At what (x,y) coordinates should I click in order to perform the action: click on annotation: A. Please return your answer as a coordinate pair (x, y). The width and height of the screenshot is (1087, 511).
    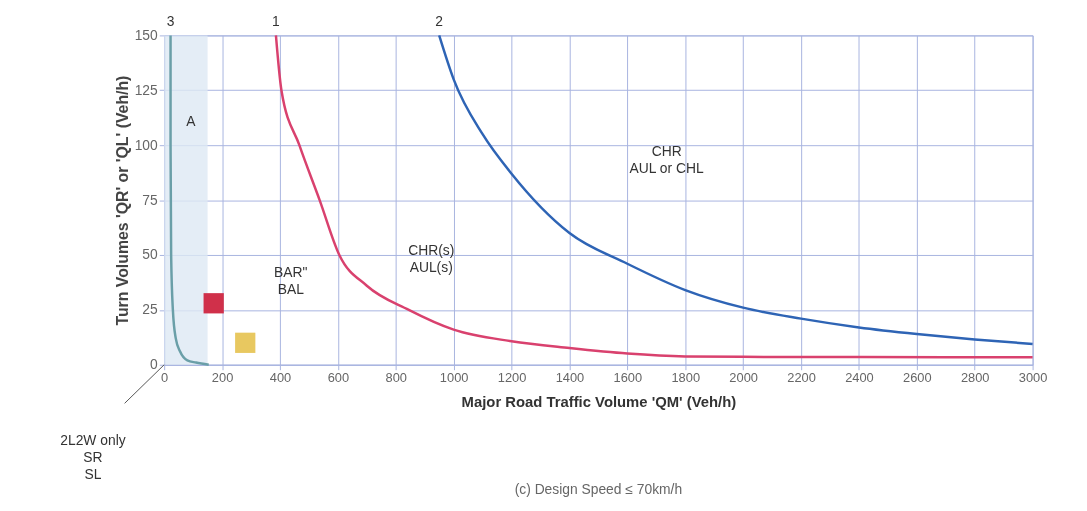
    Looking at the image, I should click on (191, 121).